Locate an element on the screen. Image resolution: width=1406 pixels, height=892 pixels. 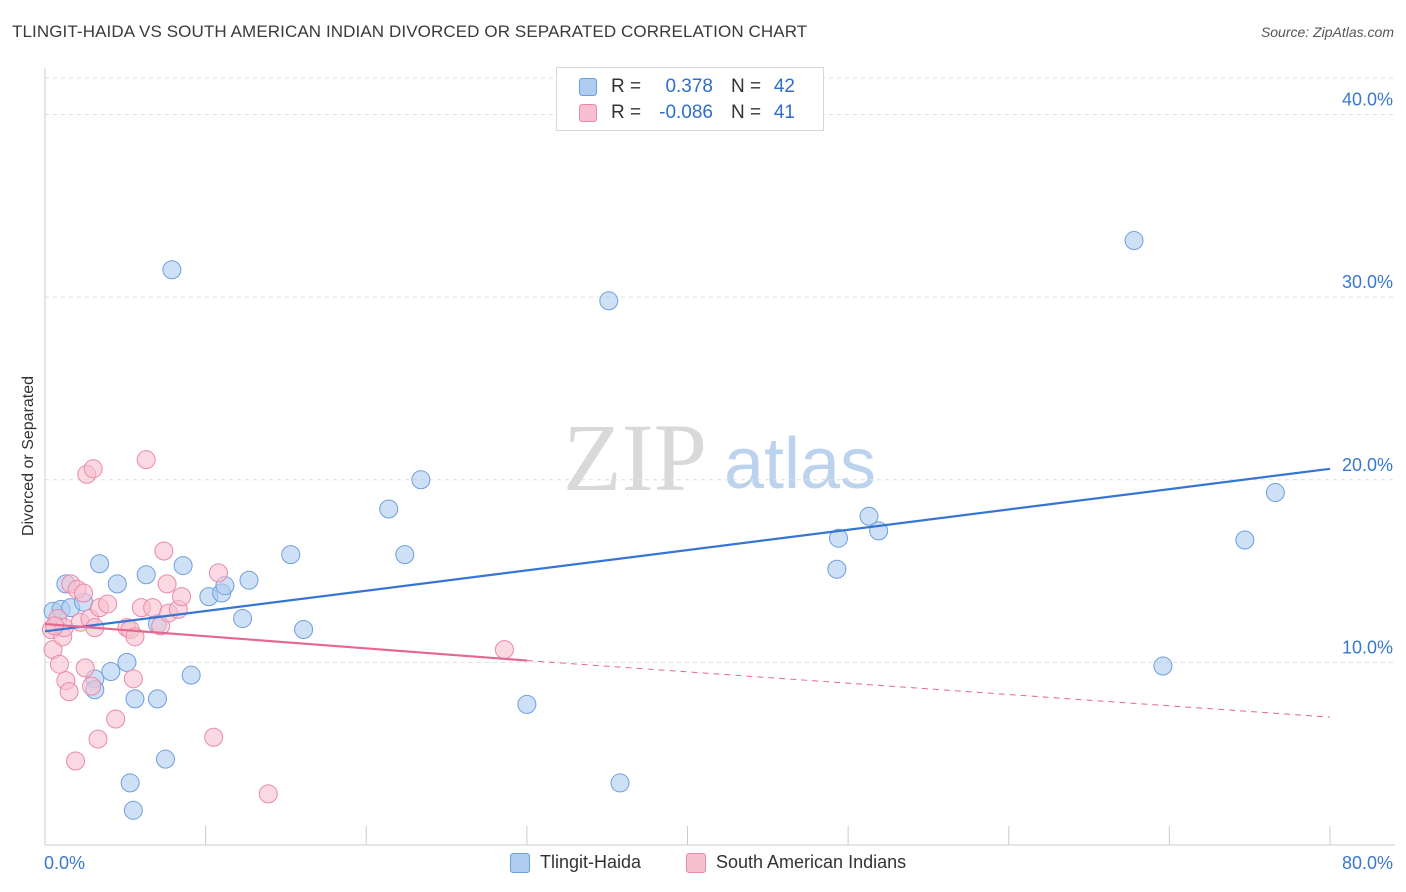
series-legend: Tlingit-Haida South American Indians is located at coordinates (703, 864).